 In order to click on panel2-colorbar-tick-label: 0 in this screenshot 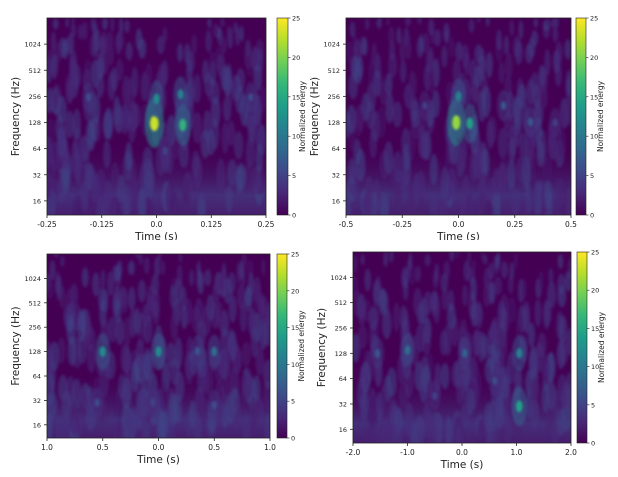, I will do `click(592, 216)`.